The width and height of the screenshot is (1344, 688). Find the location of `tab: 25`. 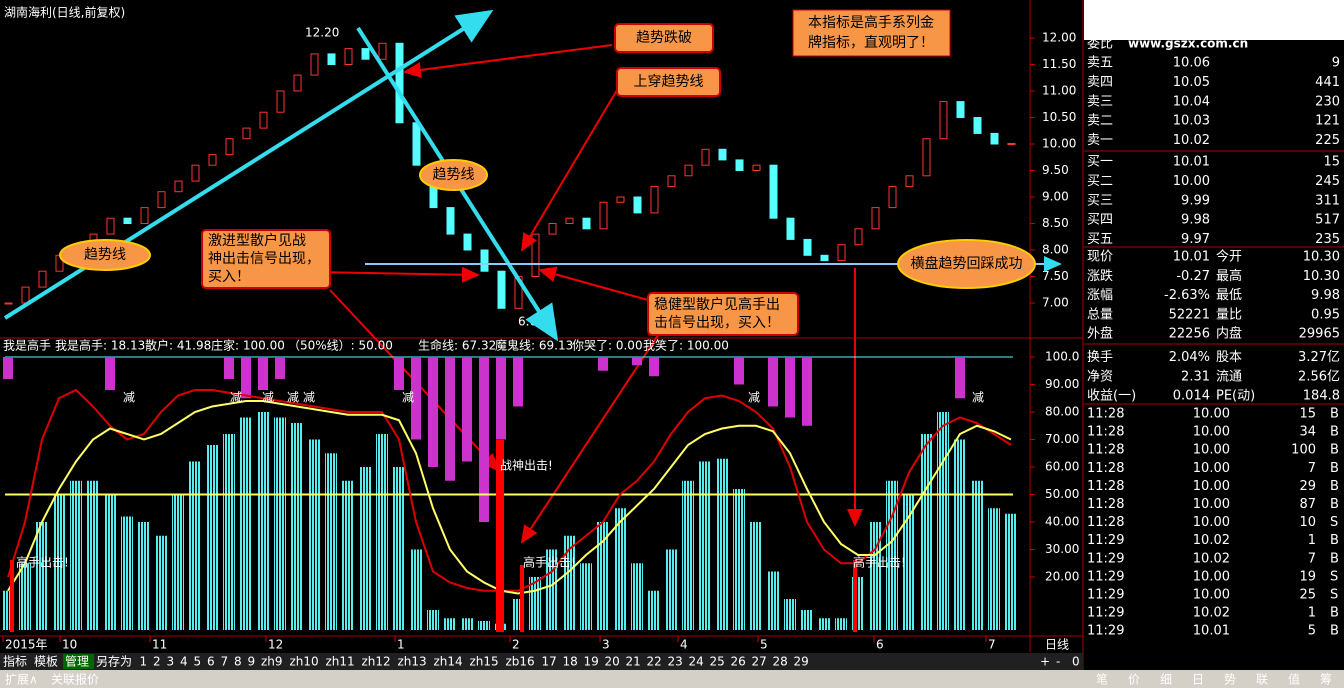

tab: 25 is located at coordinates (717, 662).